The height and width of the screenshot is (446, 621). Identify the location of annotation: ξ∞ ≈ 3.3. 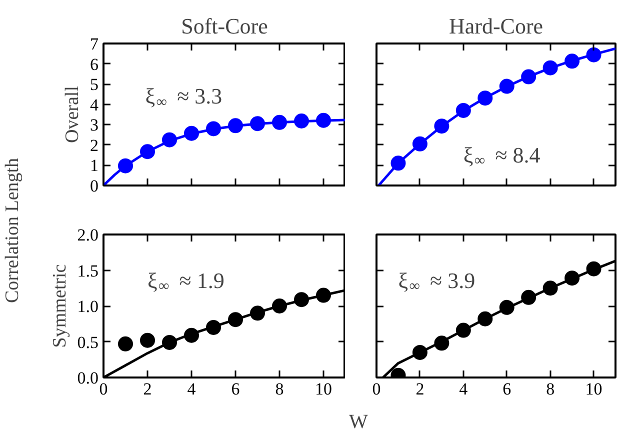
(183, 97).